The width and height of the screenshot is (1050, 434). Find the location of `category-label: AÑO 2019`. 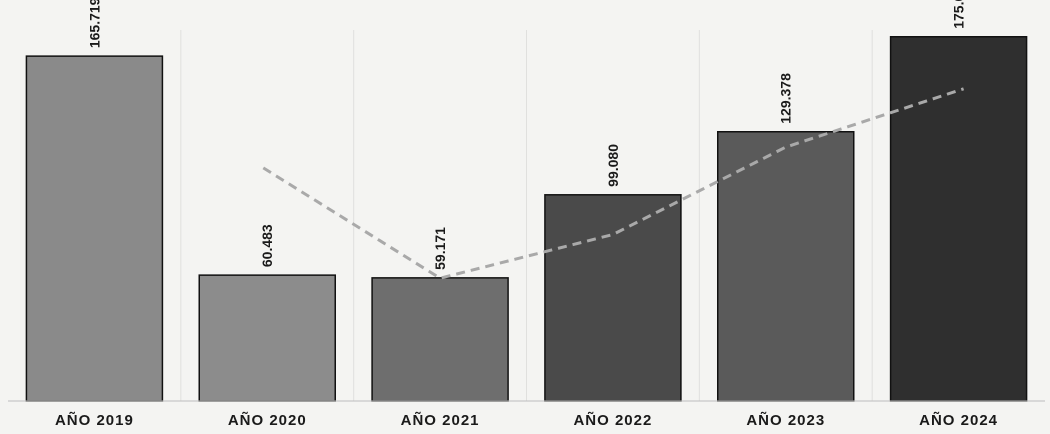

category-label: AÑO 2019 is located at coordinates (94, 420).